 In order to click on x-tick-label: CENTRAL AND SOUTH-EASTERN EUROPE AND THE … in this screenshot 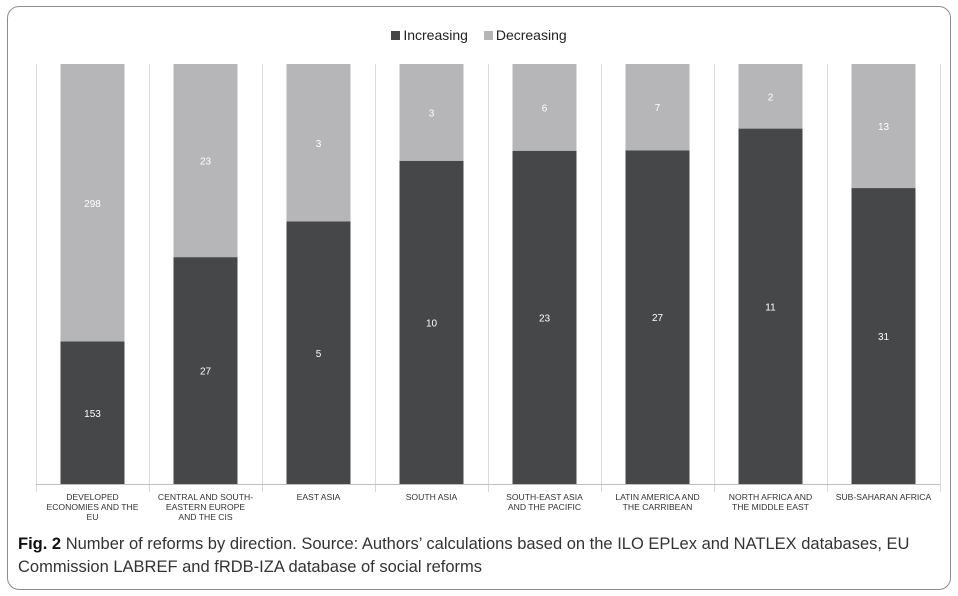, I will do `click(205, 507)`.